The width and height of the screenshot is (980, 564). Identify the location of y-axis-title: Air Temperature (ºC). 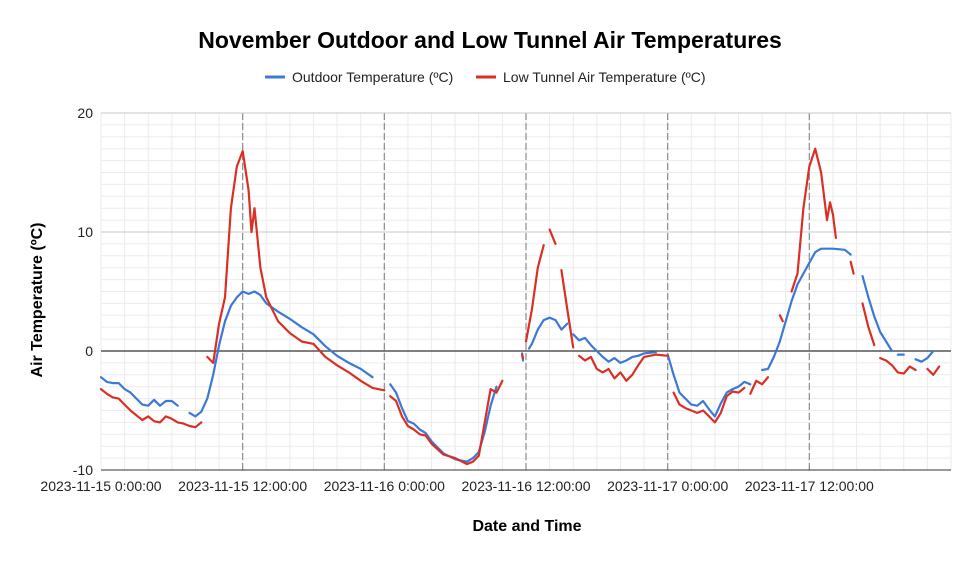
(37, 300).